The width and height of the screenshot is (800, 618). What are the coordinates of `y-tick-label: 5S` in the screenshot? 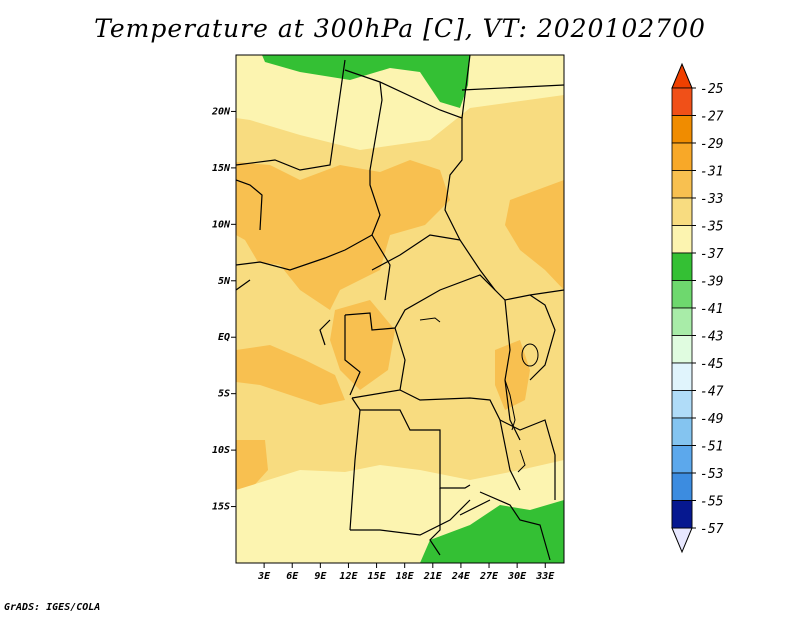 It's located at (224, 394).